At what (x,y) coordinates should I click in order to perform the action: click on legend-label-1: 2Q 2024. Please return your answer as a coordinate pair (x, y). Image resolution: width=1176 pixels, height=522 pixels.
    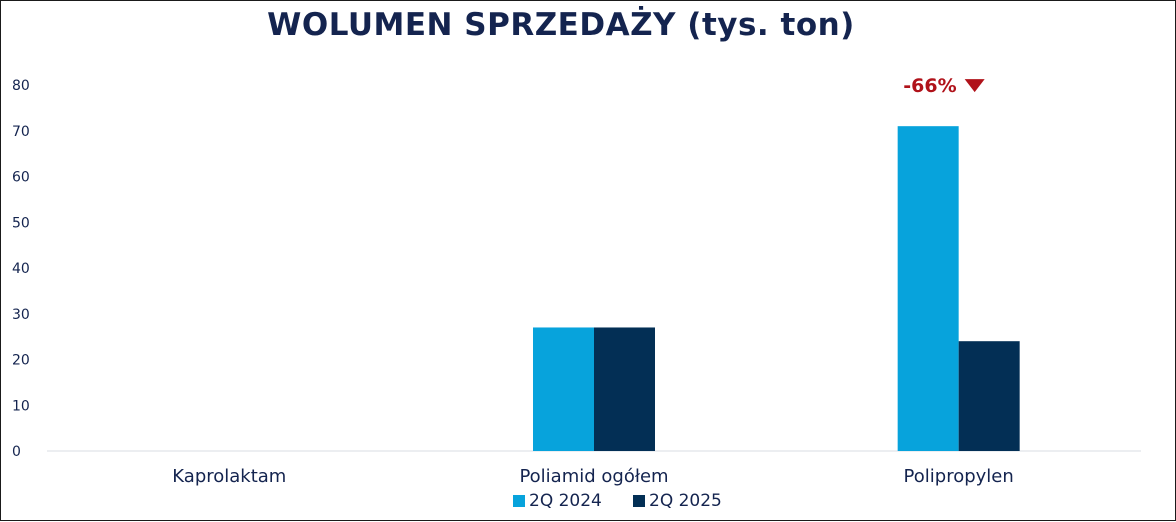
    Looking at the image, I should click on (565, 501).